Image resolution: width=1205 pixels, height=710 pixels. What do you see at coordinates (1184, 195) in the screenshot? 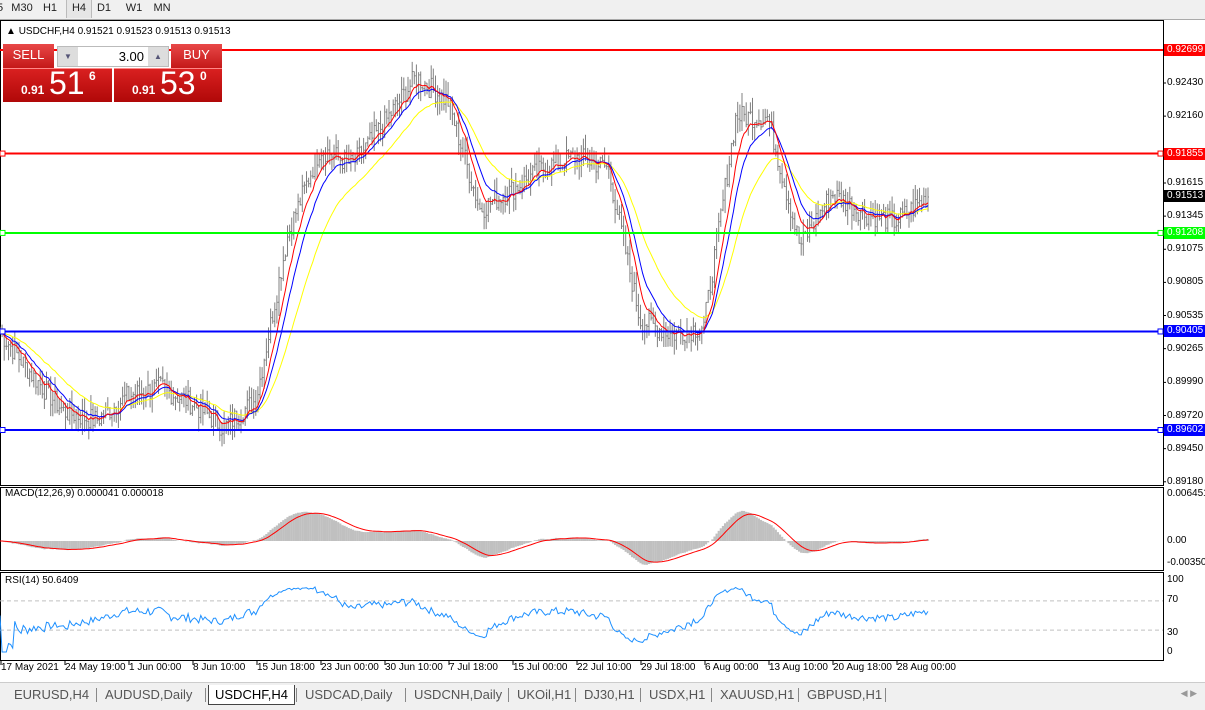
I see `current-price-tag: 0.91513` at bounding box center [1184, 195].